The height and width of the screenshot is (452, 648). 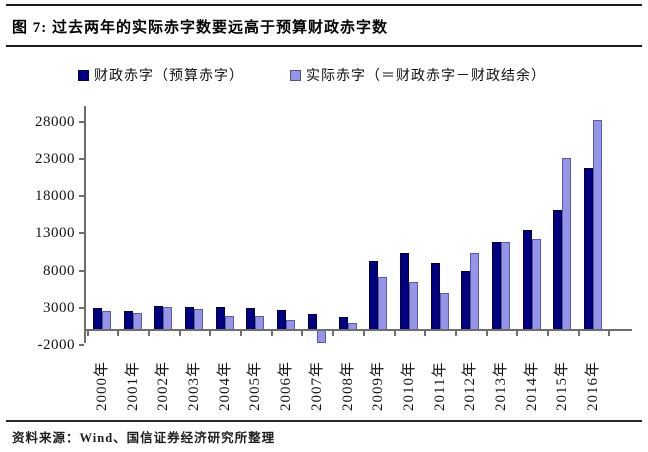 What do you see at coordinates (347, 385) in the screenshot?
I see `x-label-2008年: 2008年` at bounding box center [347, 385].